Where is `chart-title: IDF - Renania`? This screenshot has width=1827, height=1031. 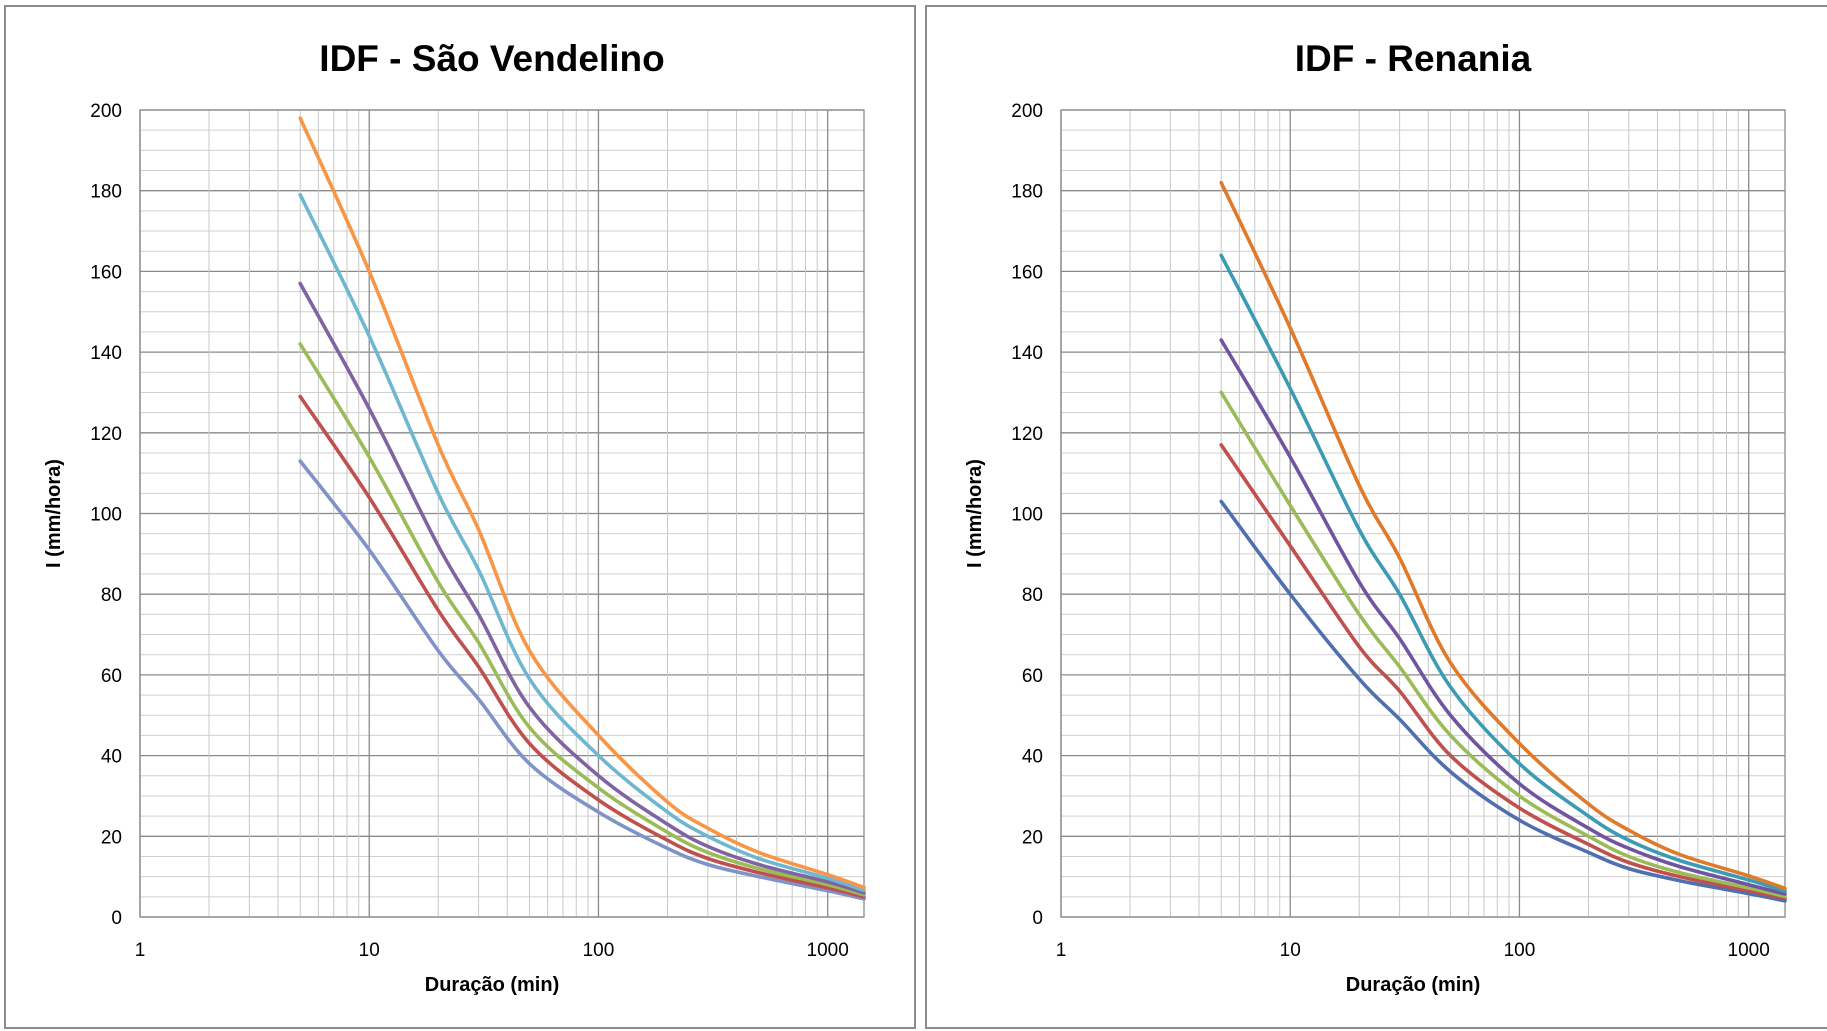
chart-title: IDF - Renania is located at coordinates (1413, 58).